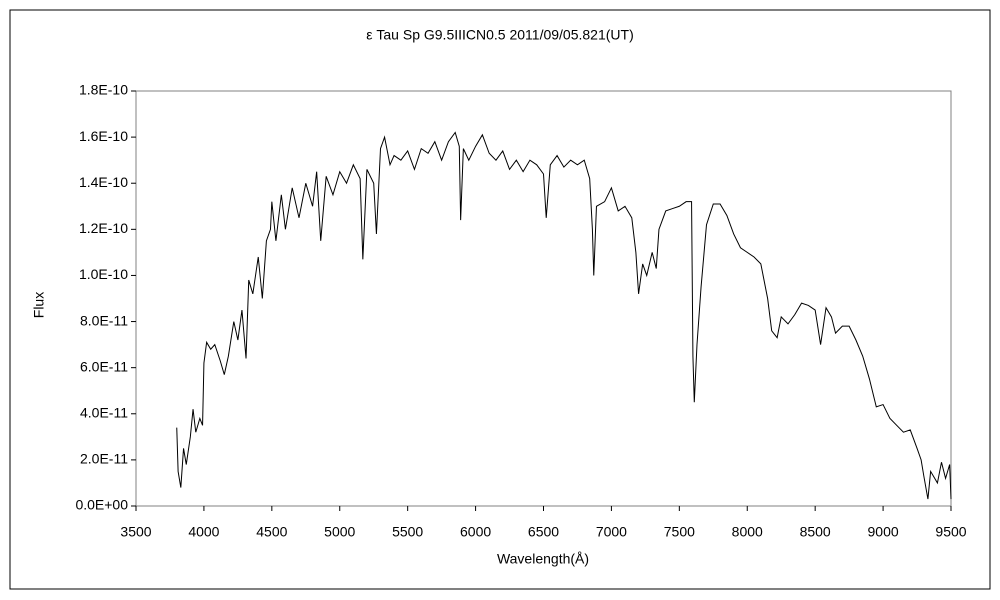  What do you see at coordinates (407, 532) in the screenshot?
I see `x-tick-label: 5500` at bounding box center [407, 532].